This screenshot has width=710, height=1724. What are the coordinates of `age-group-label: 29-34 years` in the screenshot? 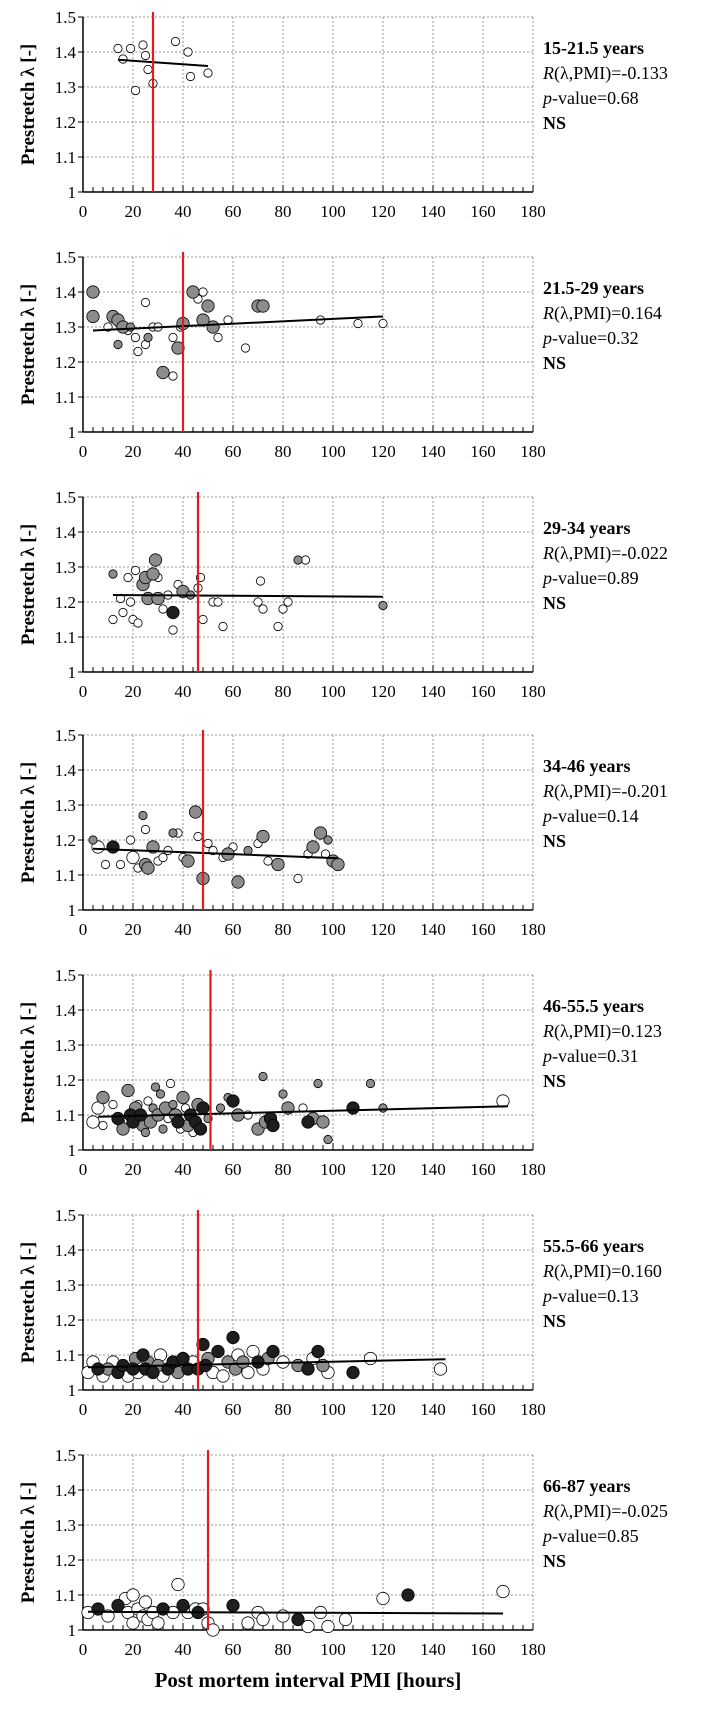 It's located at (586, 528).